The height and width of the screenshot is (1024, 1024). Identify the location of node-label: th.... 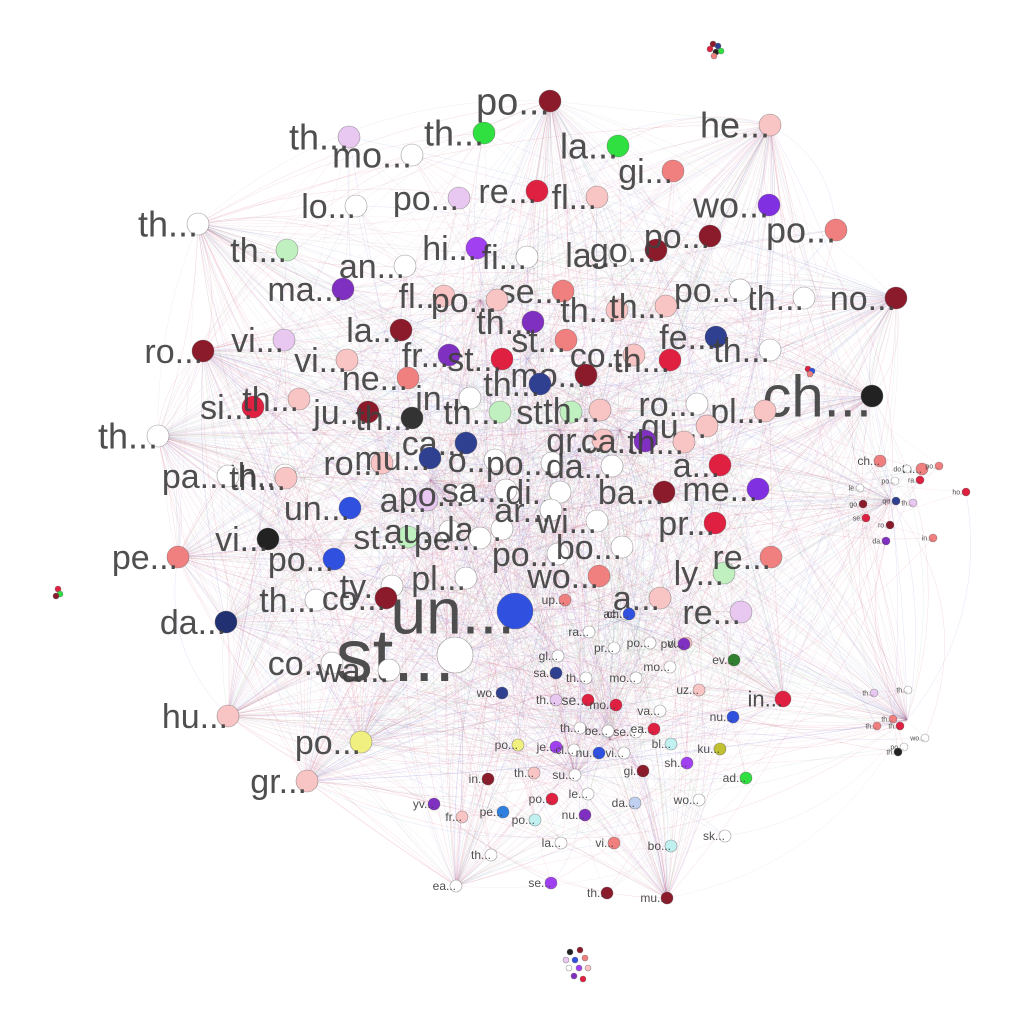
(641, 361).